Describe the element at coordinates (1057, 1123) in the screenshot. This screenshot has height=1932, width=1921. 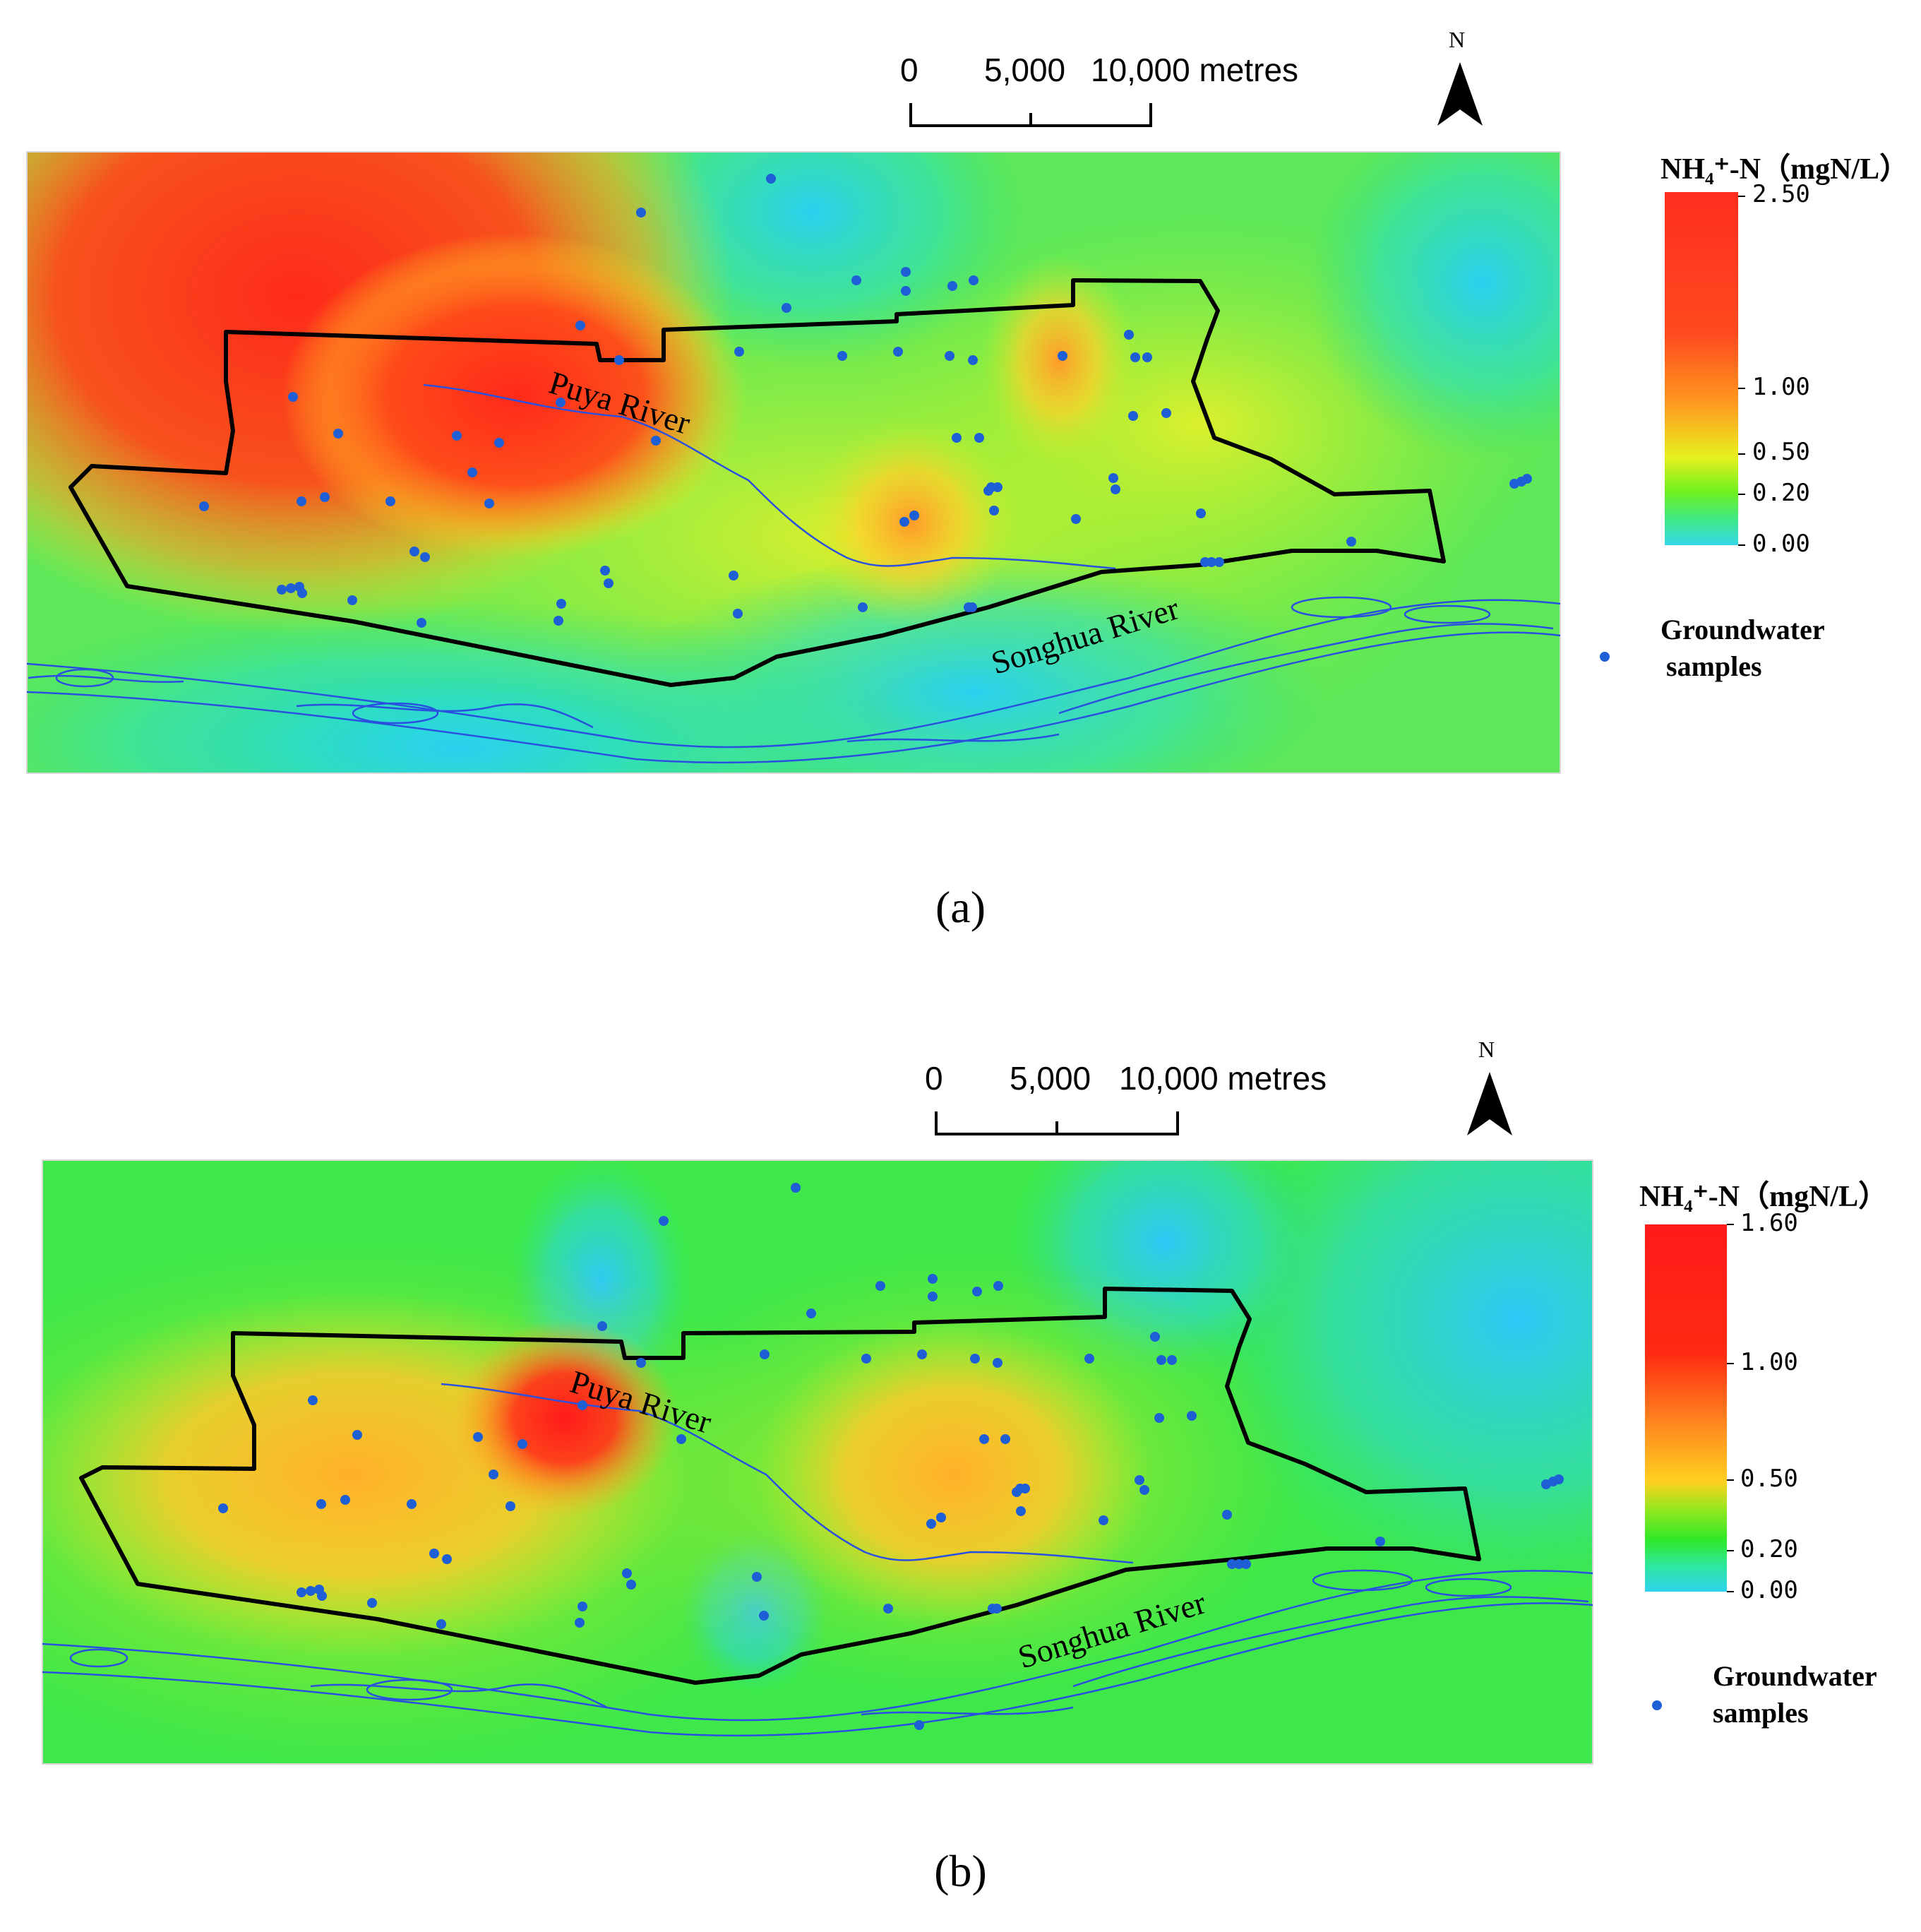
I see `scale-bar-b` at that location.